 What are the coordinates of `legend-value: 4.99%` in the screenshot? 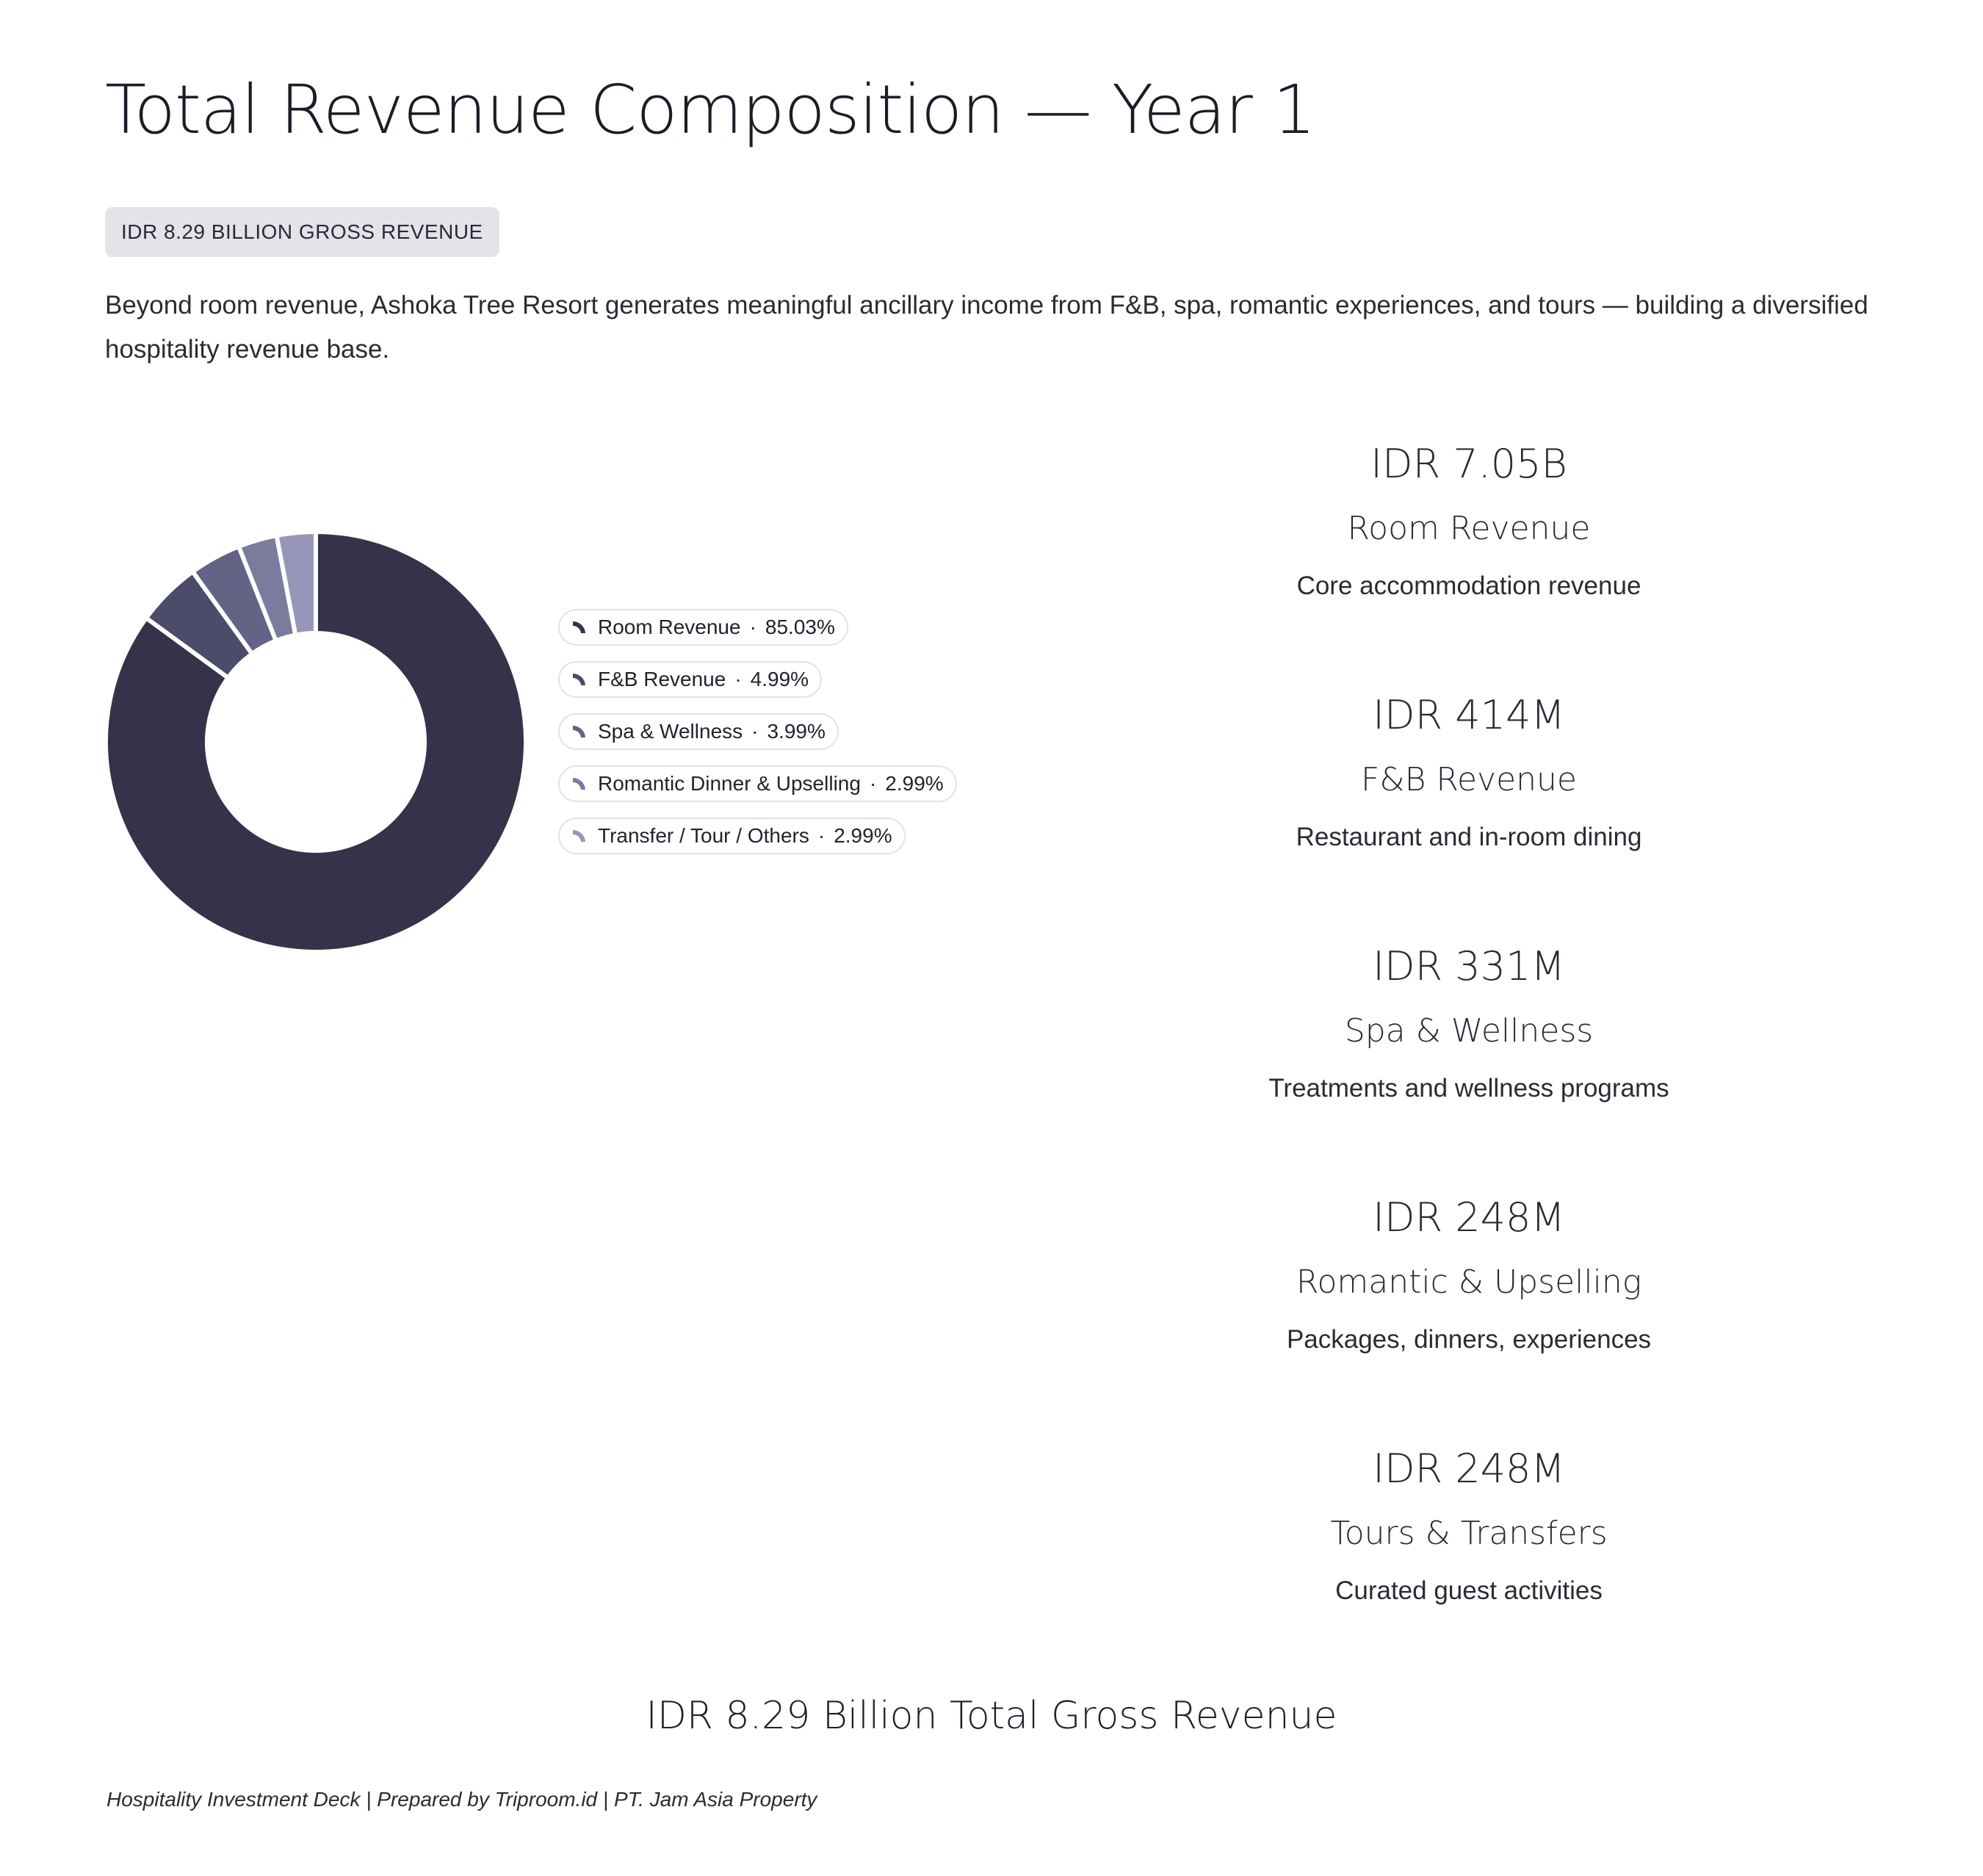 It's located at (780, 679).